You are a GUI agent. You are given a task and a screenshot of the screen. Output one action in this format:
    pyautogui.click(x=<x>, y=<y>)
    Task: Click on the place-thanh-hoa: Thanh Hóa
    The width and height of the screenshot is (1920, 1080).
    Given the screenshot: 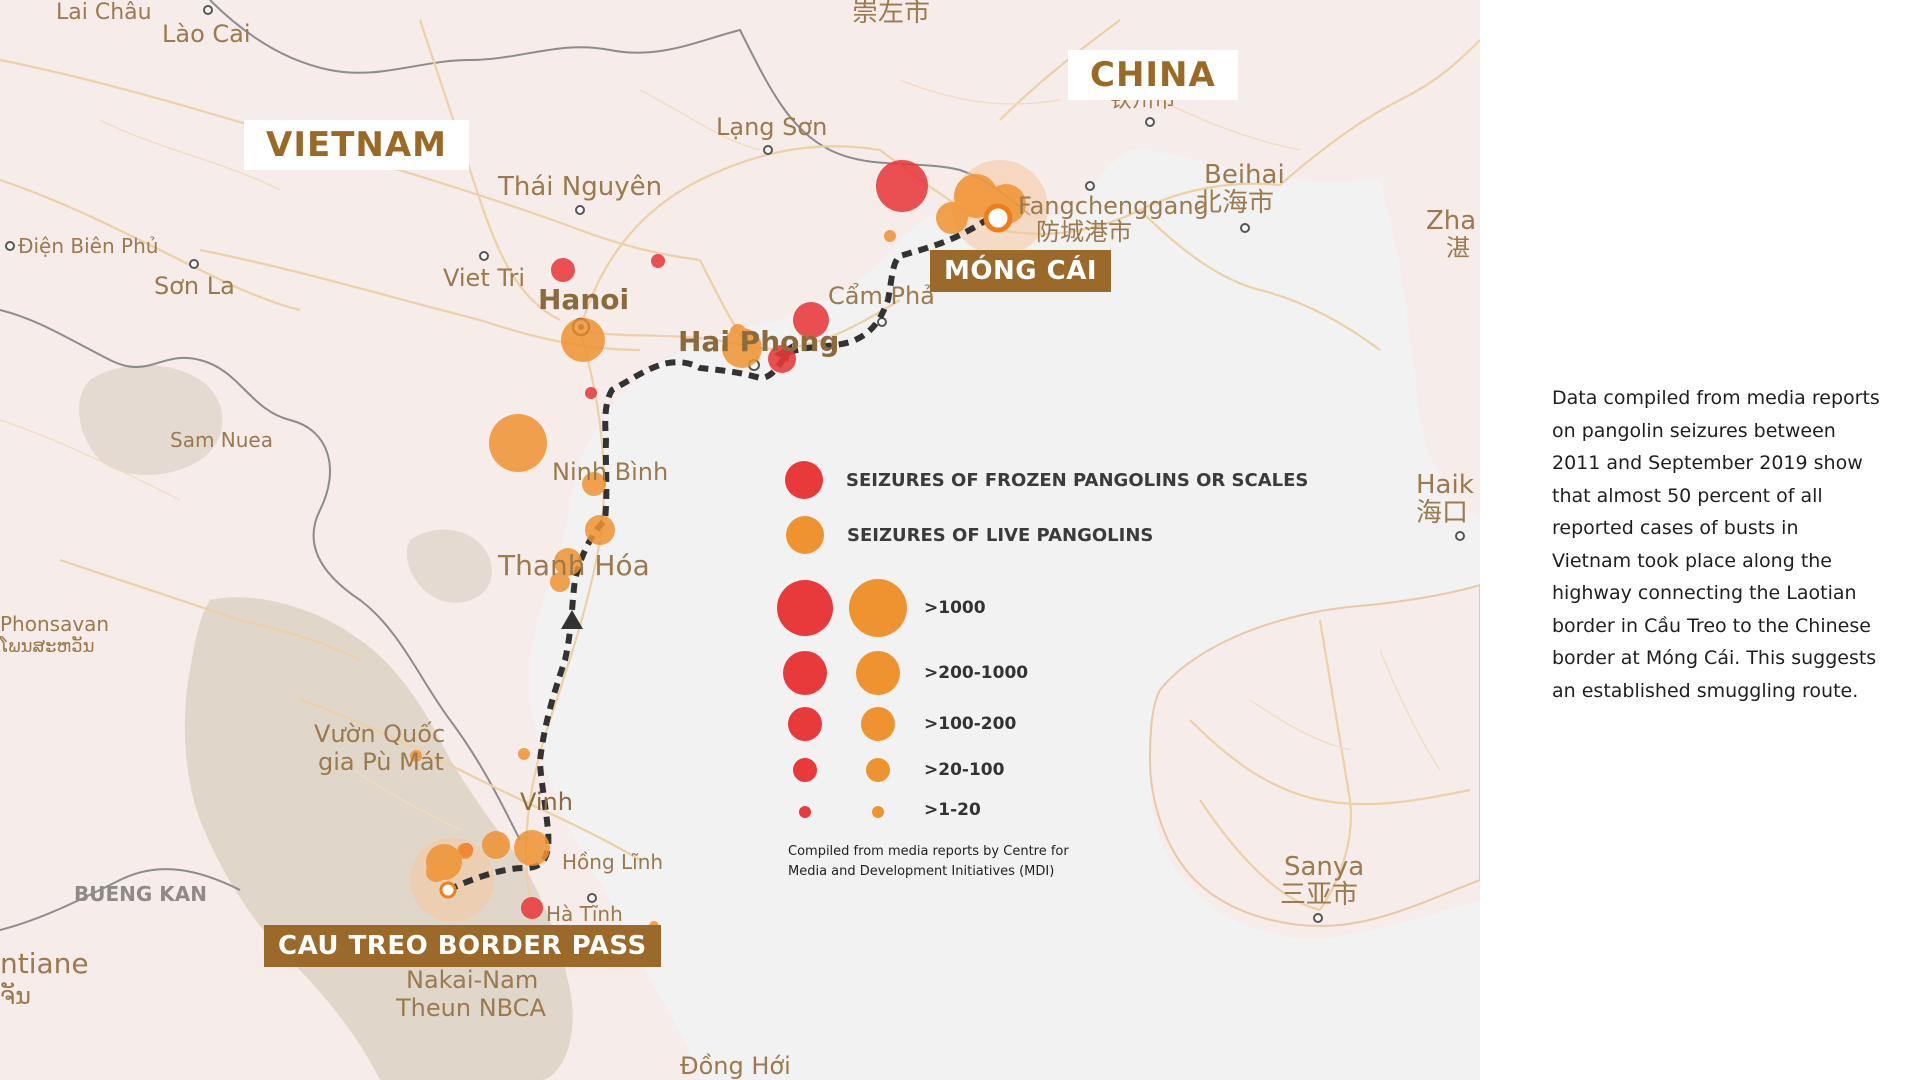 What is the action you would take?
    pyautogui.click(x=574, y=565)
    